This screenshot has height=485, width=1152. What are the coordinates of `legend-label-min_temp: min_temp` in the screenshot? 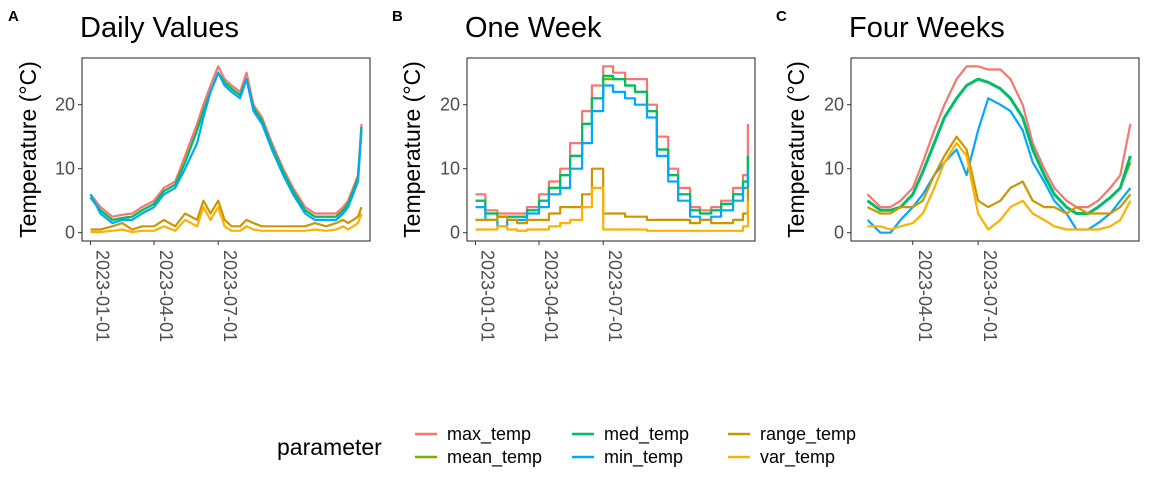 It's located at (643, 457).